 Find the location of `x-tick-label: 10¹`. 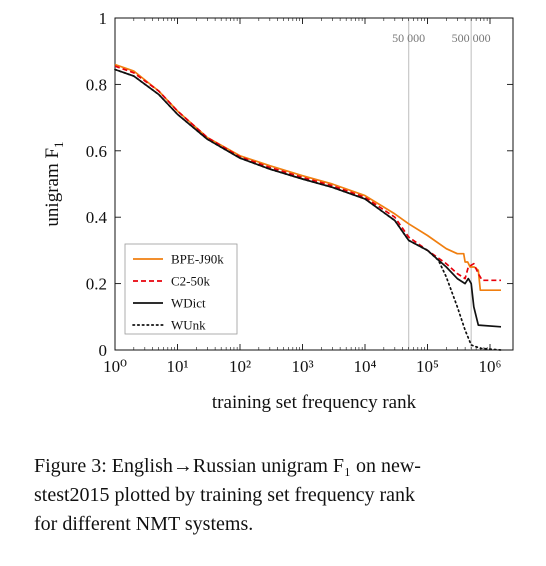

x-tick-label: 10¹ is located at coordinates (177, 366).